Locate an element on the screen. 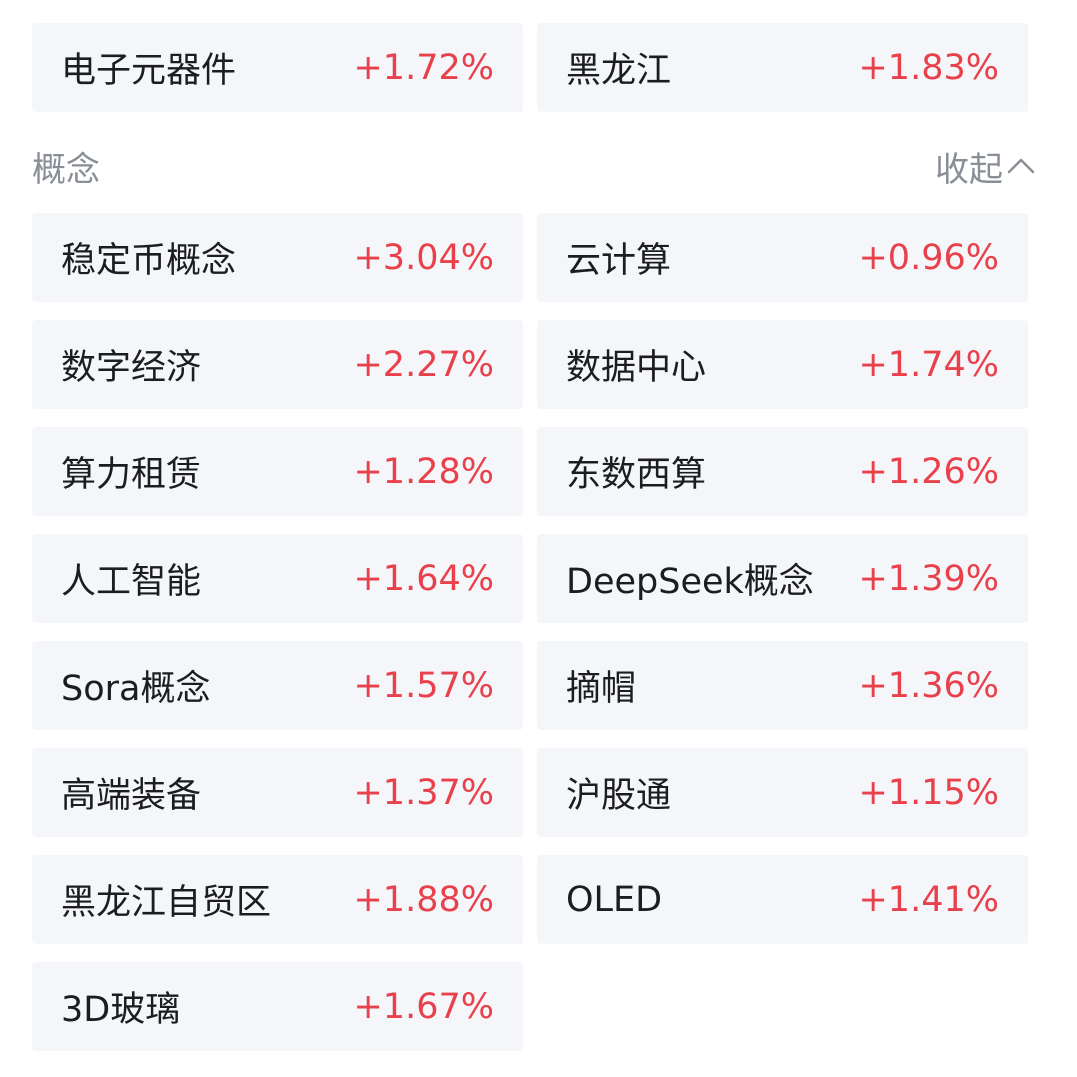 The image size is (1077, 1077). concept-name: 云计算 is located at coordinates (619, 261).